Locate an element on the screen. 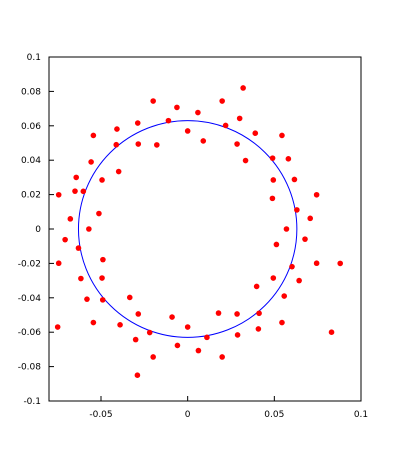 Image resolution: width=400 pixels, height=460 pixels. y-tick-label: 0.1 is located at coordinates (34, 58).